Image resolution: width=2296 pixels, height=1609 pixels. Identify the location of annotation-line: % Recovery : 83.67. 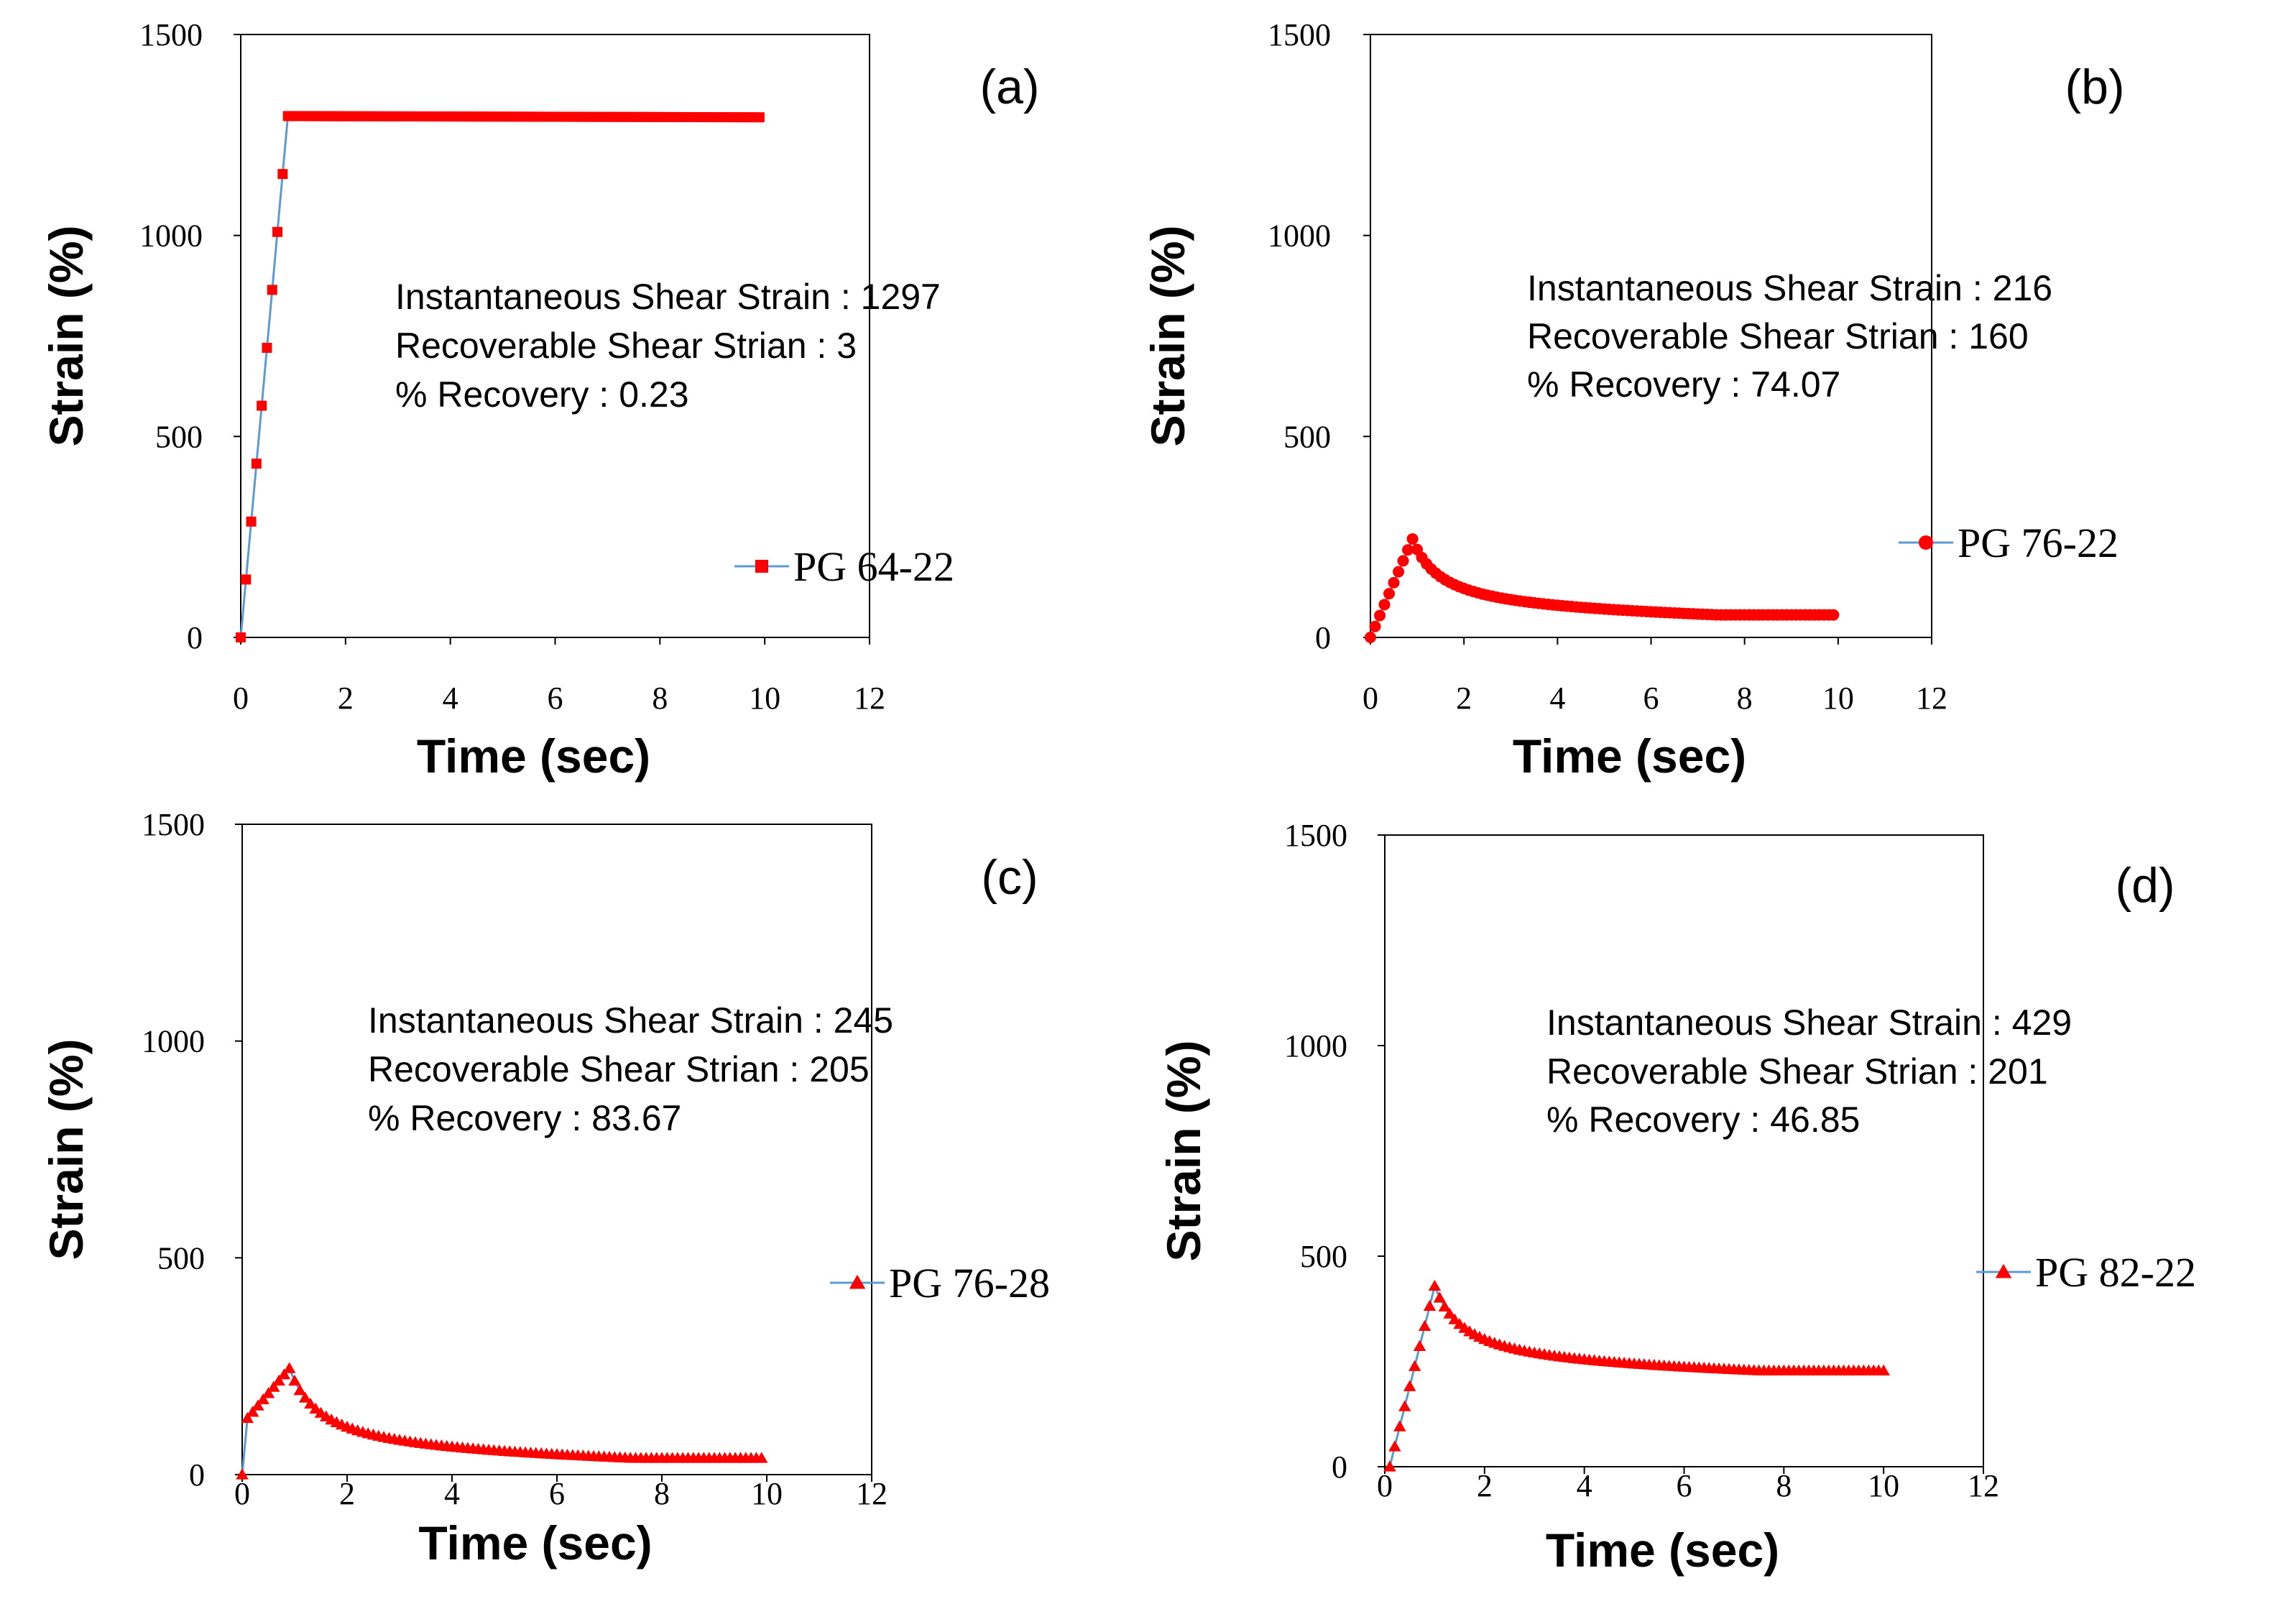
(524, 1118).